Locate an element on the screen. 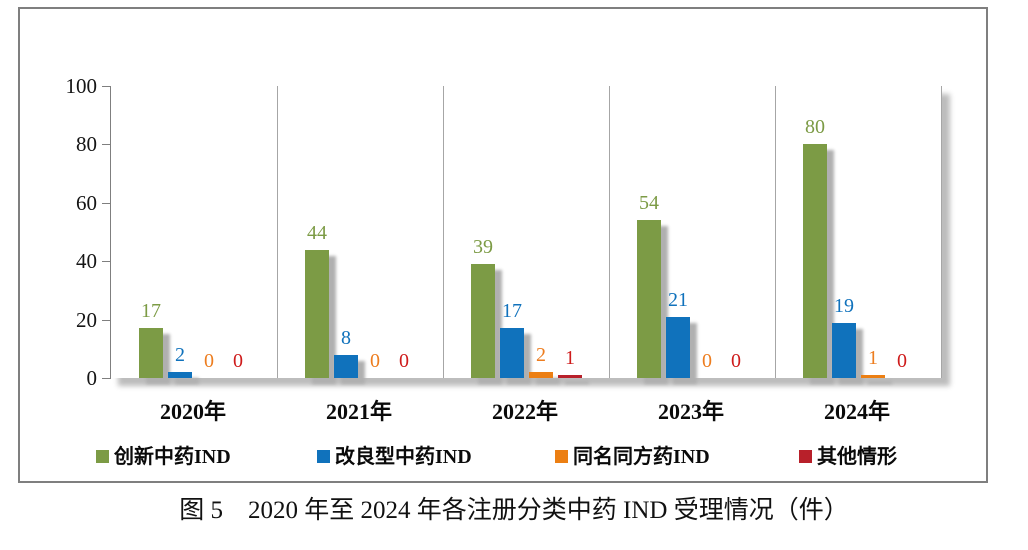 Image resolution: width=1028 pixels, height=550 pixels. y-axis-label: 0 is located at coordinates (92, 378).